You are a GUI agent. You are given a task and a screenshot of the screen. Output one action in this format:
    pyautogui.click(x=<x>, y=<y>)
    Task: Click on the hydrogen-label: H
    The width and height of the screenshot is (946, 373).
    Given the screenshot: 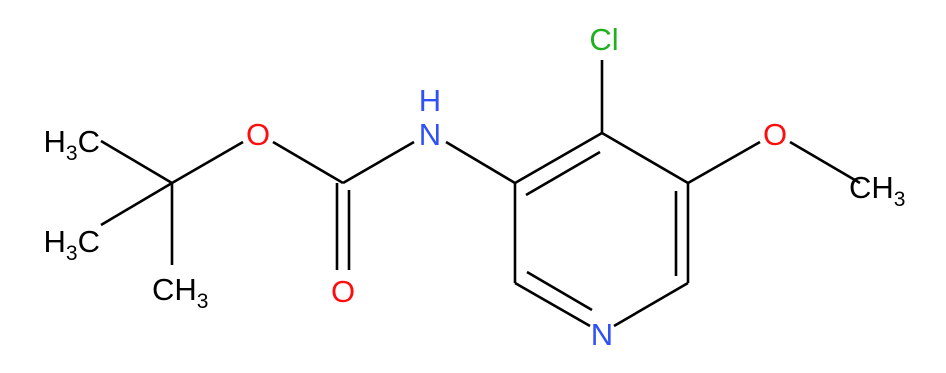 What is the action you would take?
    pyautogui.click(x=430, y=100)
    